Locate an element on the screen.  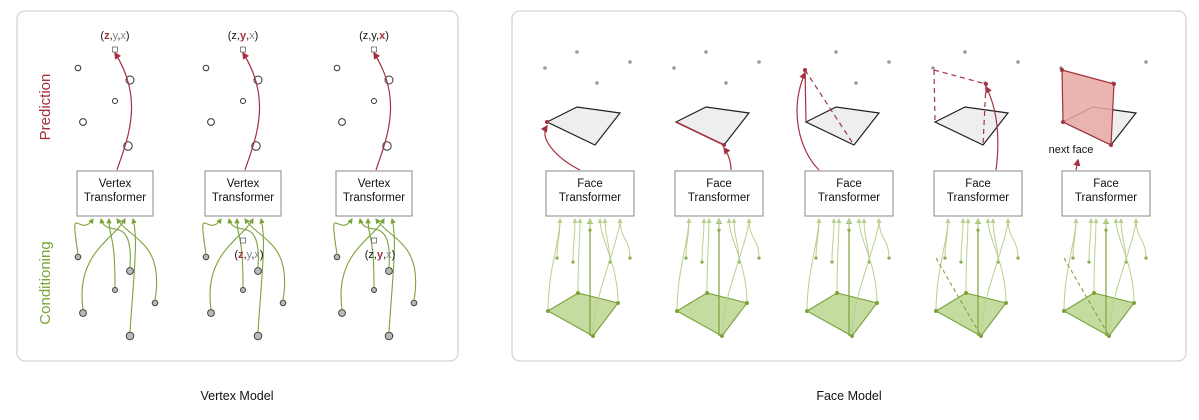
vertex-prediction-arrow is located at coordinates (251, 111).